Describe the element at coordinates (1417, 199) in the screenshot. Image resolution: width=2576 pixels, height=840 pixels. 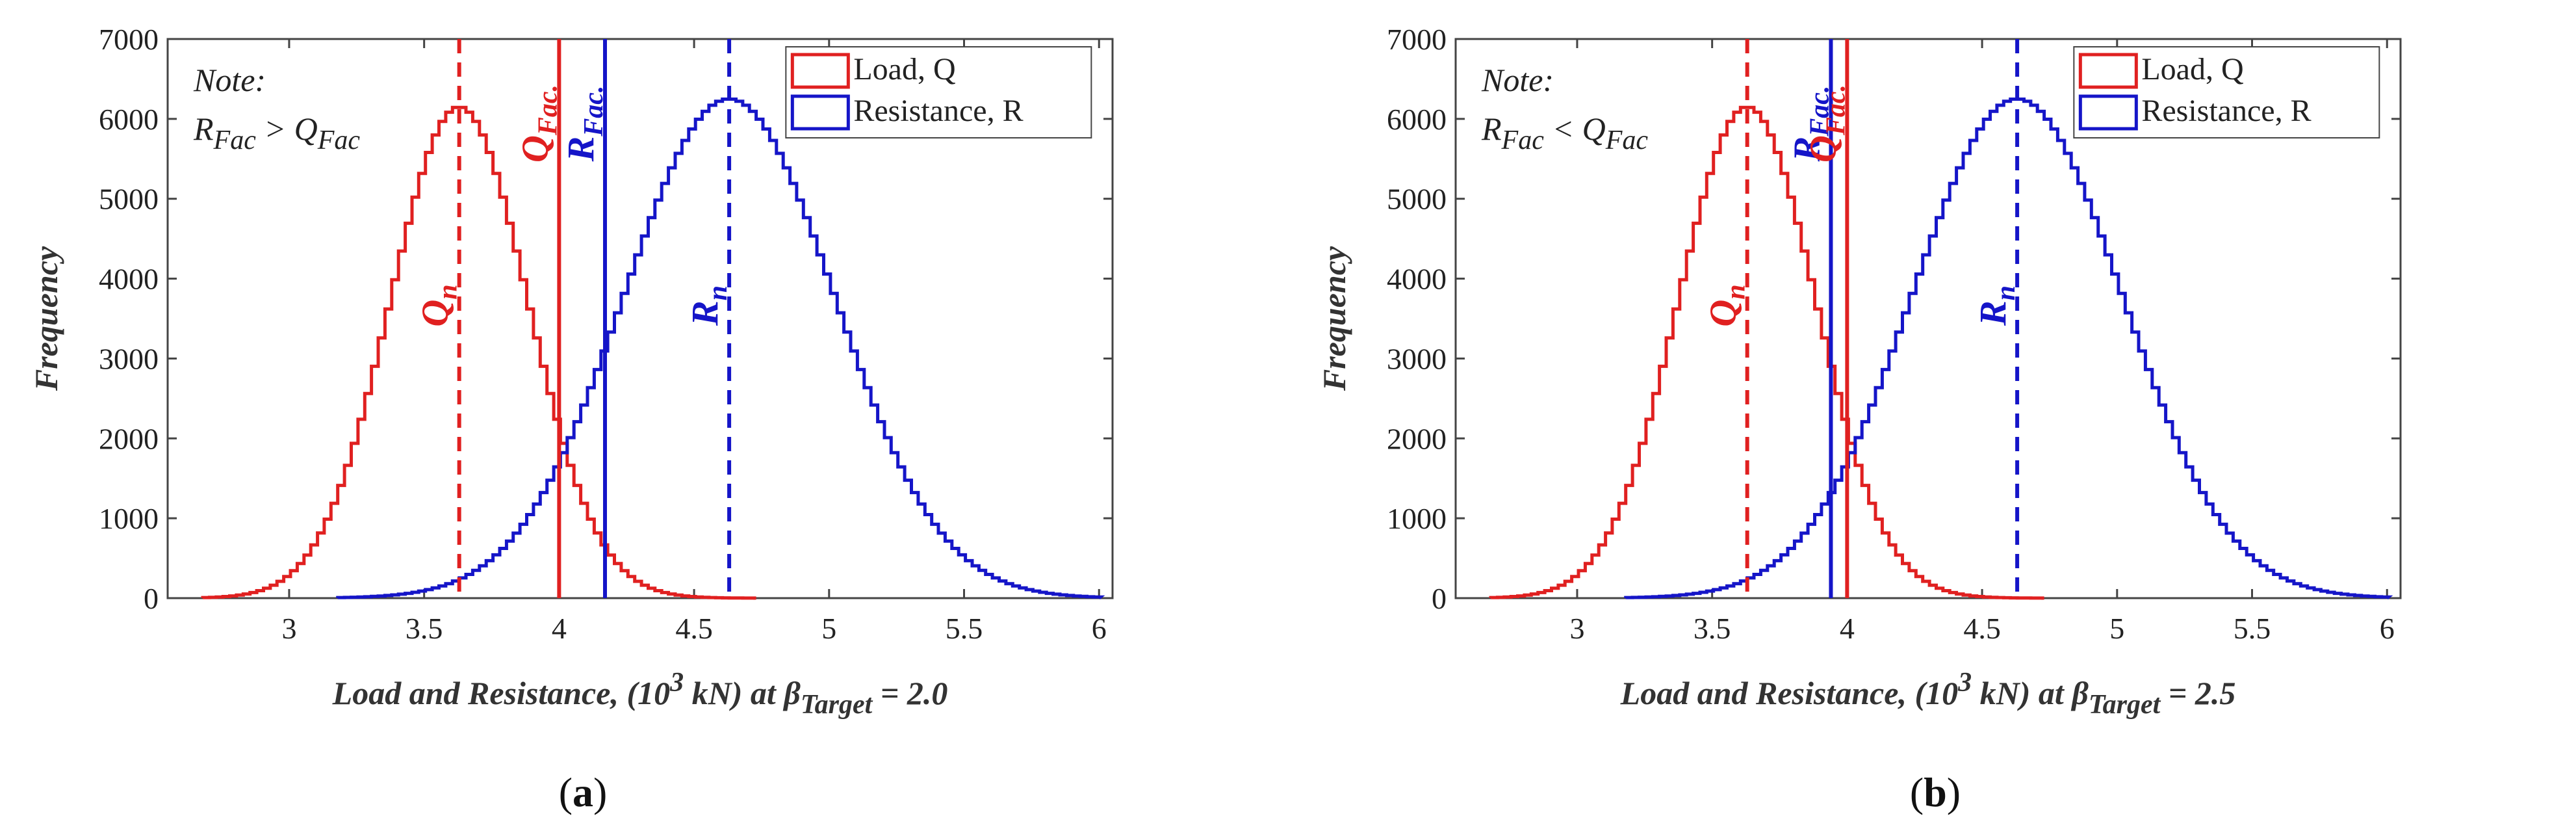
I see `y-tick-label: 5000` at that location.